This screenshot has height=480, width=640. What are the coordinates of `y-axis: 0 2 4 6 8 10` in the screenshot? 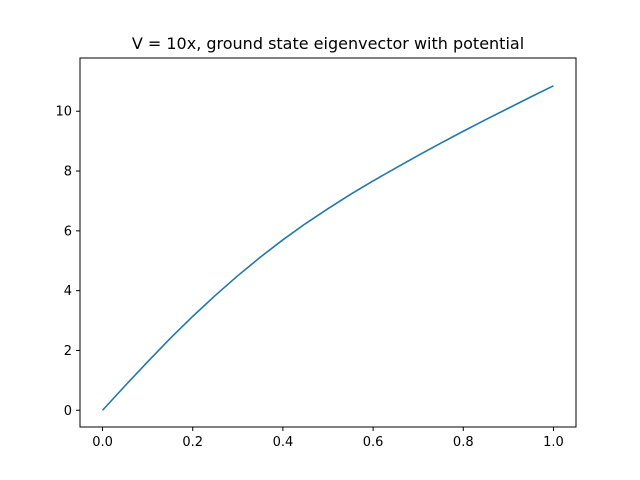 It's located at (67, 262).